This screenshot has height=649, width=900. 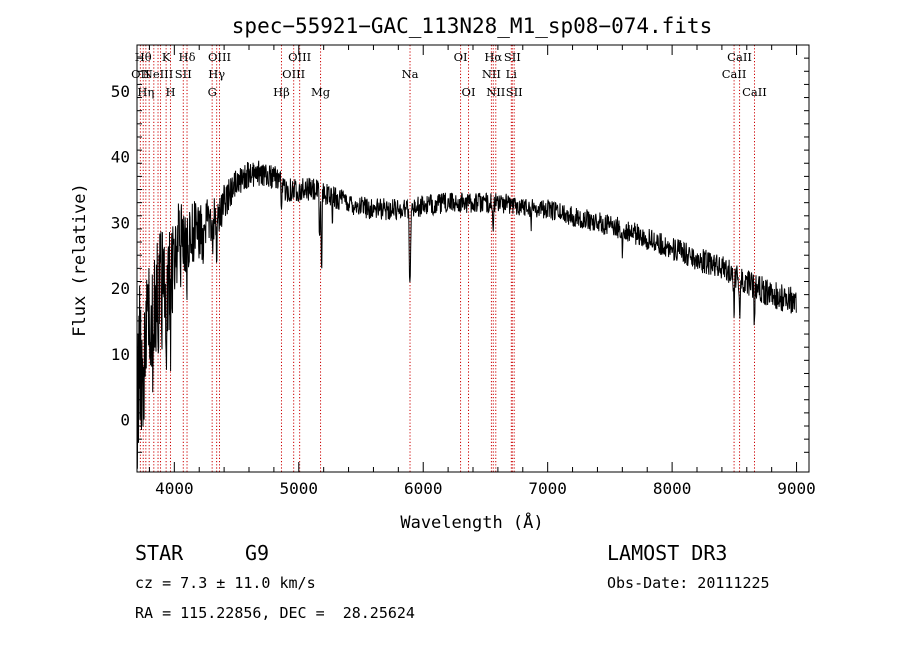 What do you see at coordinates (216, 74) in the screenshot?
I see `spectral-line-label: Hγ` at bounding box center [216, 74].